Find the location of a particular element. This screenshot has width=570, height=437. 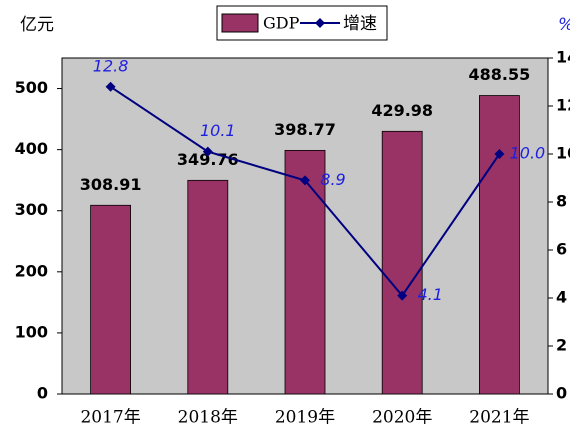

y2-tick-label: 10 is located at coordinates (563, 153).